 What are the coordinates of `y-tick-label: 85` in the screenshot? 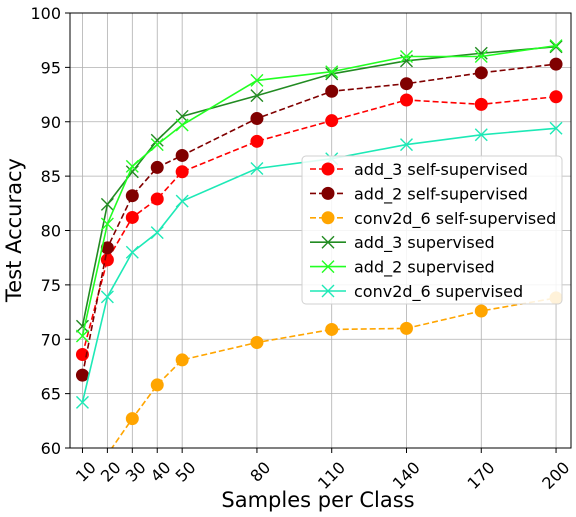 It's located at (51, 176).